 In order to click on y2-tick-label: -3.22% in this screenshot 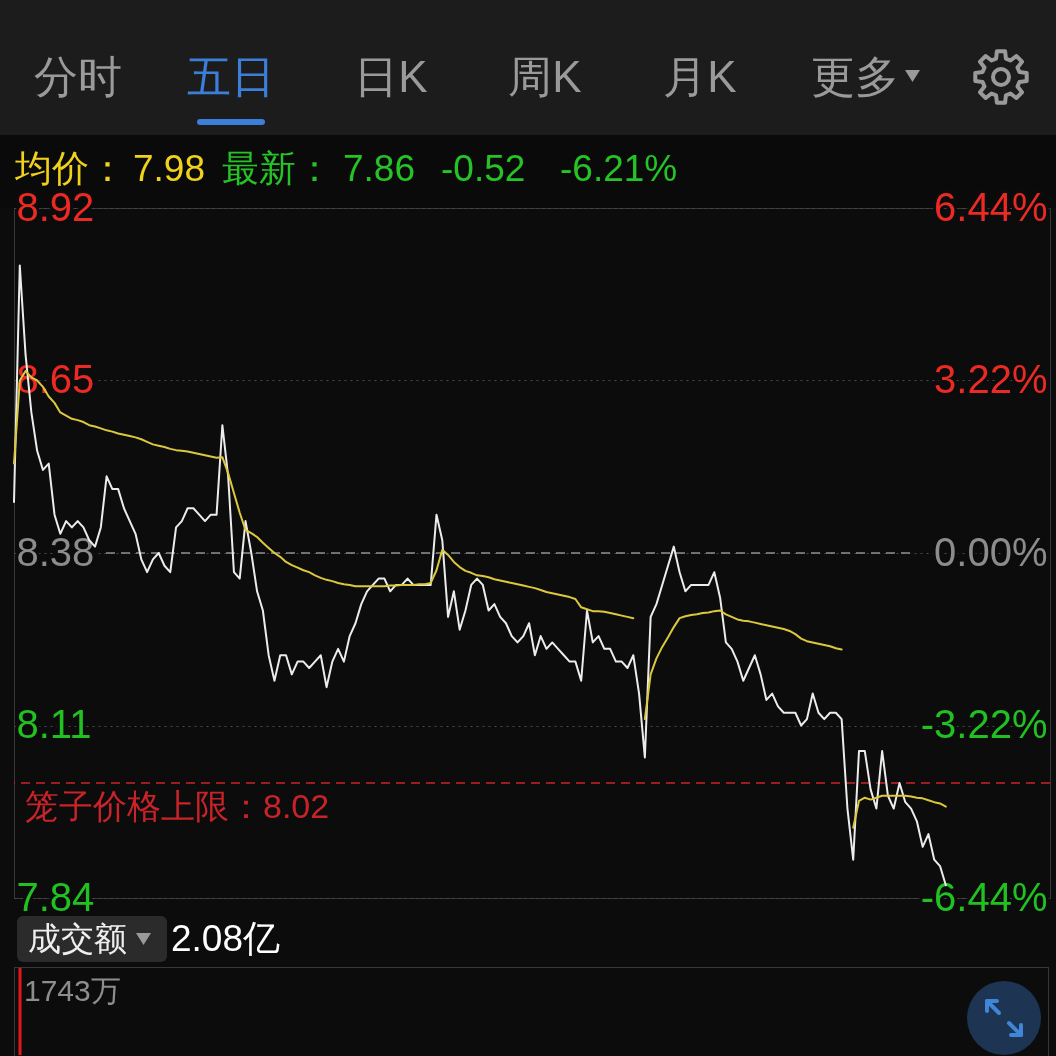, I will do `click(984, 724)`.